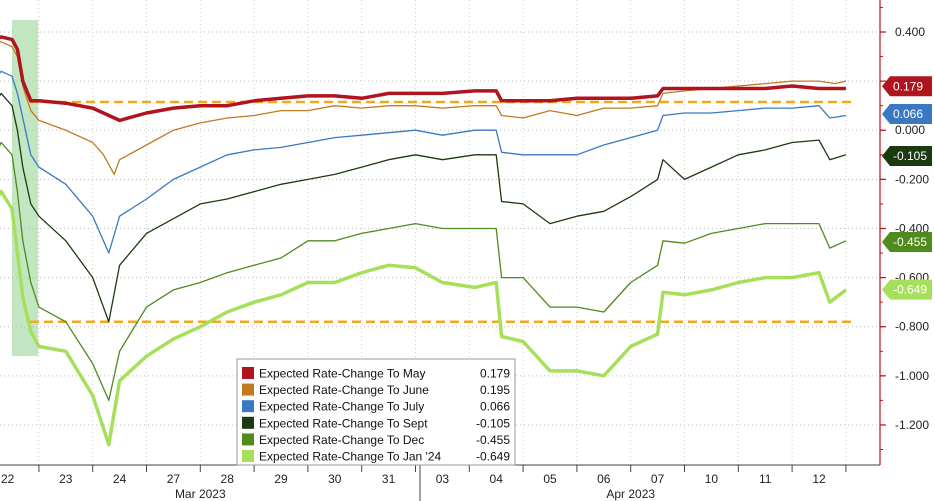  I want to click on value-badge-label: -0.649, so click(910, 290).